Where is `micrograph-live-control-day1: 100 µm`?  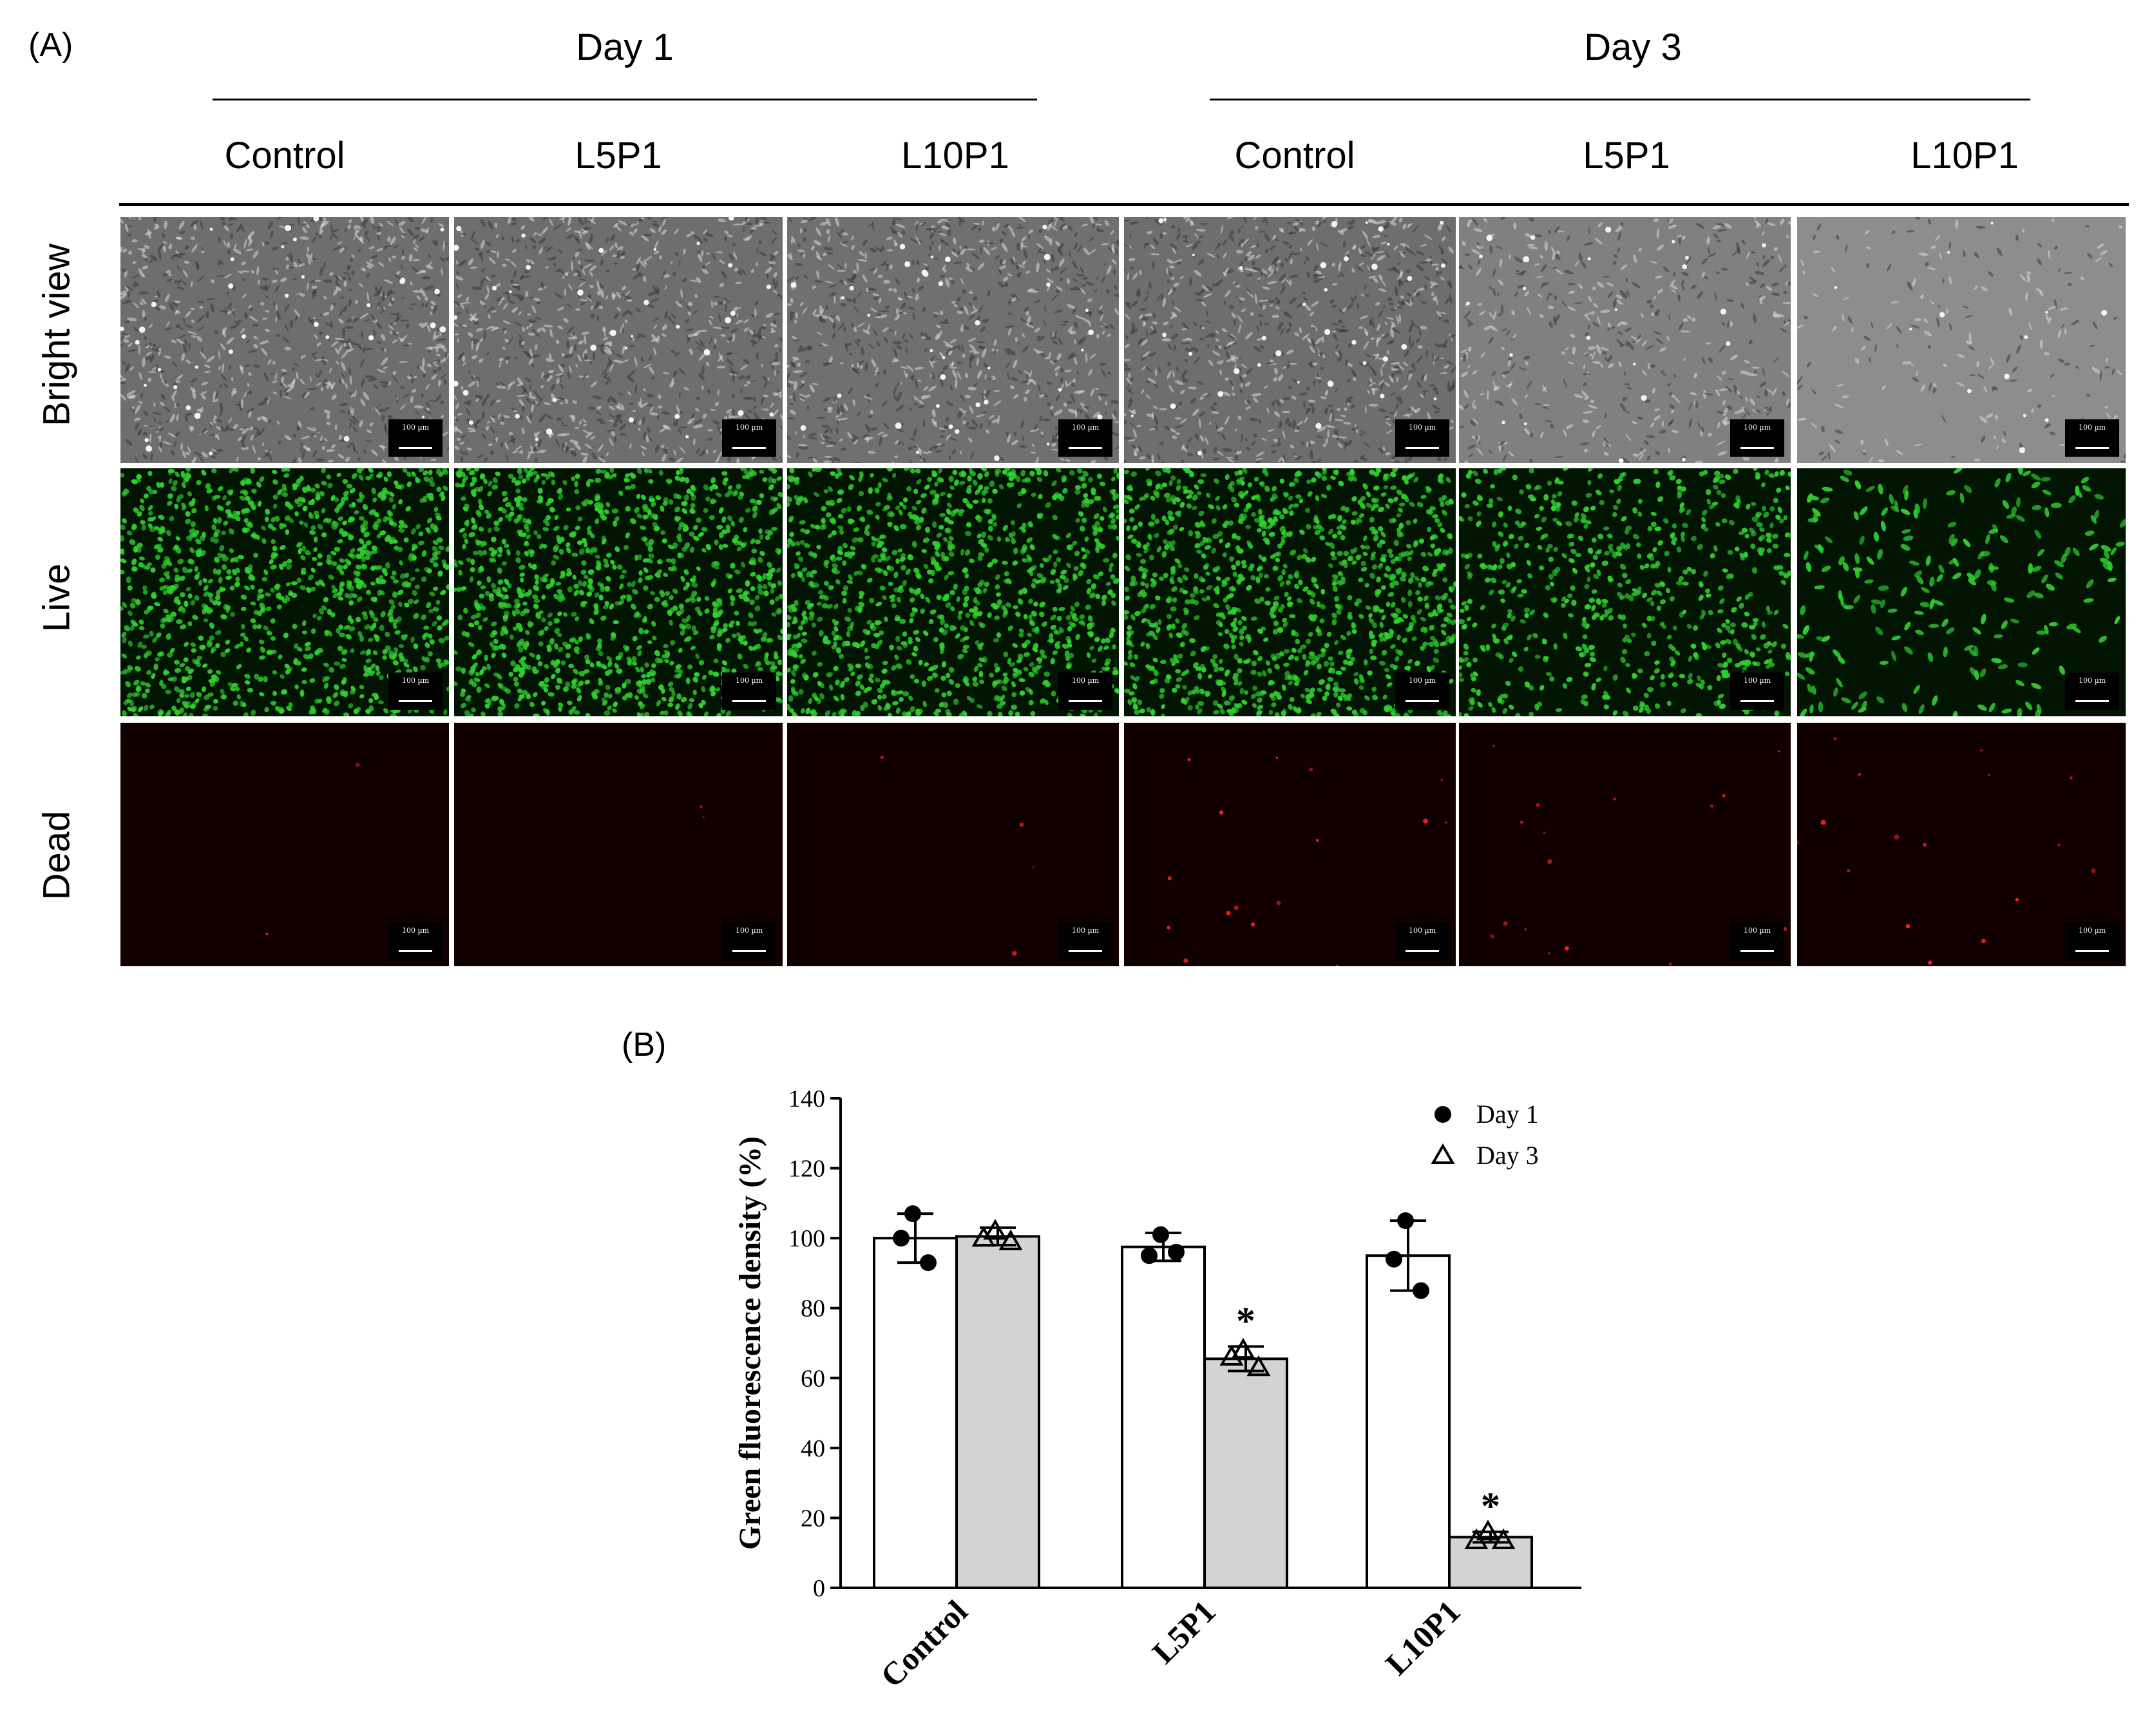 micrograph-live-control-day1: 100 µm is located at coordinates (284, 592).